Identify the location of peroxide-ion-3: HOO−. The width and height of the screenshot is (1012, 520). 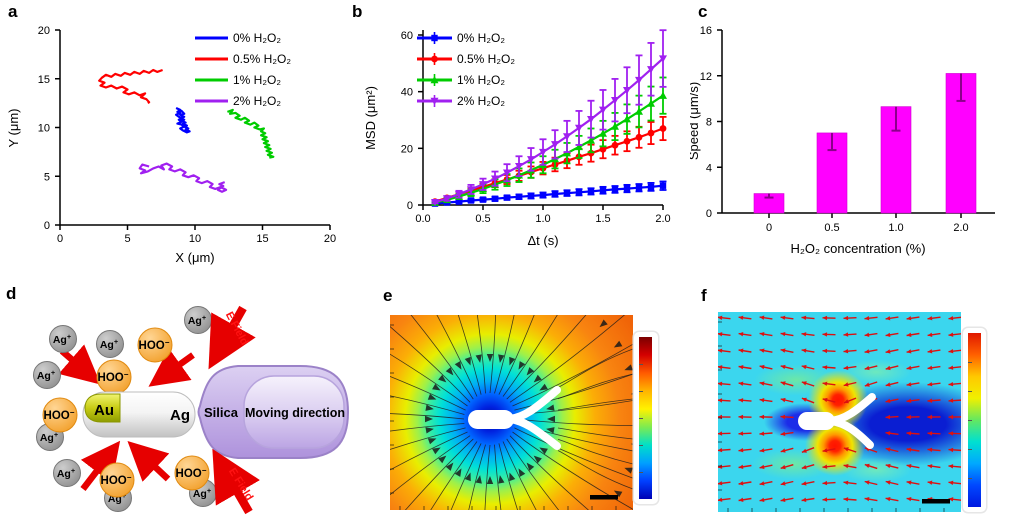
(117, 480).